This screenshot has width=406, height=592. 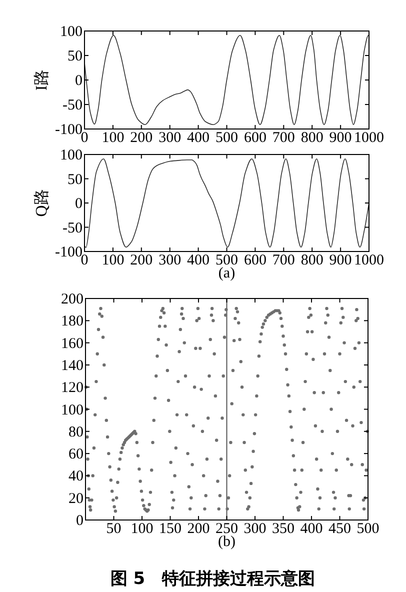 What do you see at coordinates (72, 322) in the screenshot?
I see `y-tick-label: 180` at bounding box center [72, 322].